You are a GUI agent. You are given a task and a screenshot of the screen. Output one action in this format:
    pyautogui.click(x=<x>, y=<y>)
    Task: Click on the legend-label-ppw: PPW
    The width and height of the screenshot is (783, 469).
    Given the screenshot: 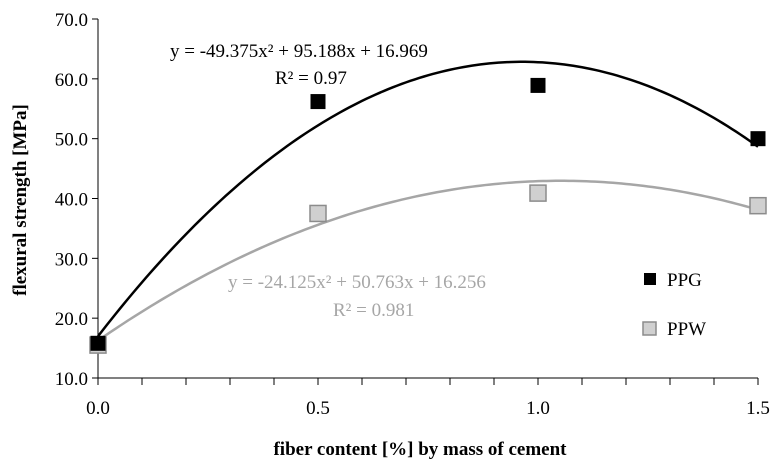 What is the action you would take?
    pyautogui.click(x=686, y=329)
    